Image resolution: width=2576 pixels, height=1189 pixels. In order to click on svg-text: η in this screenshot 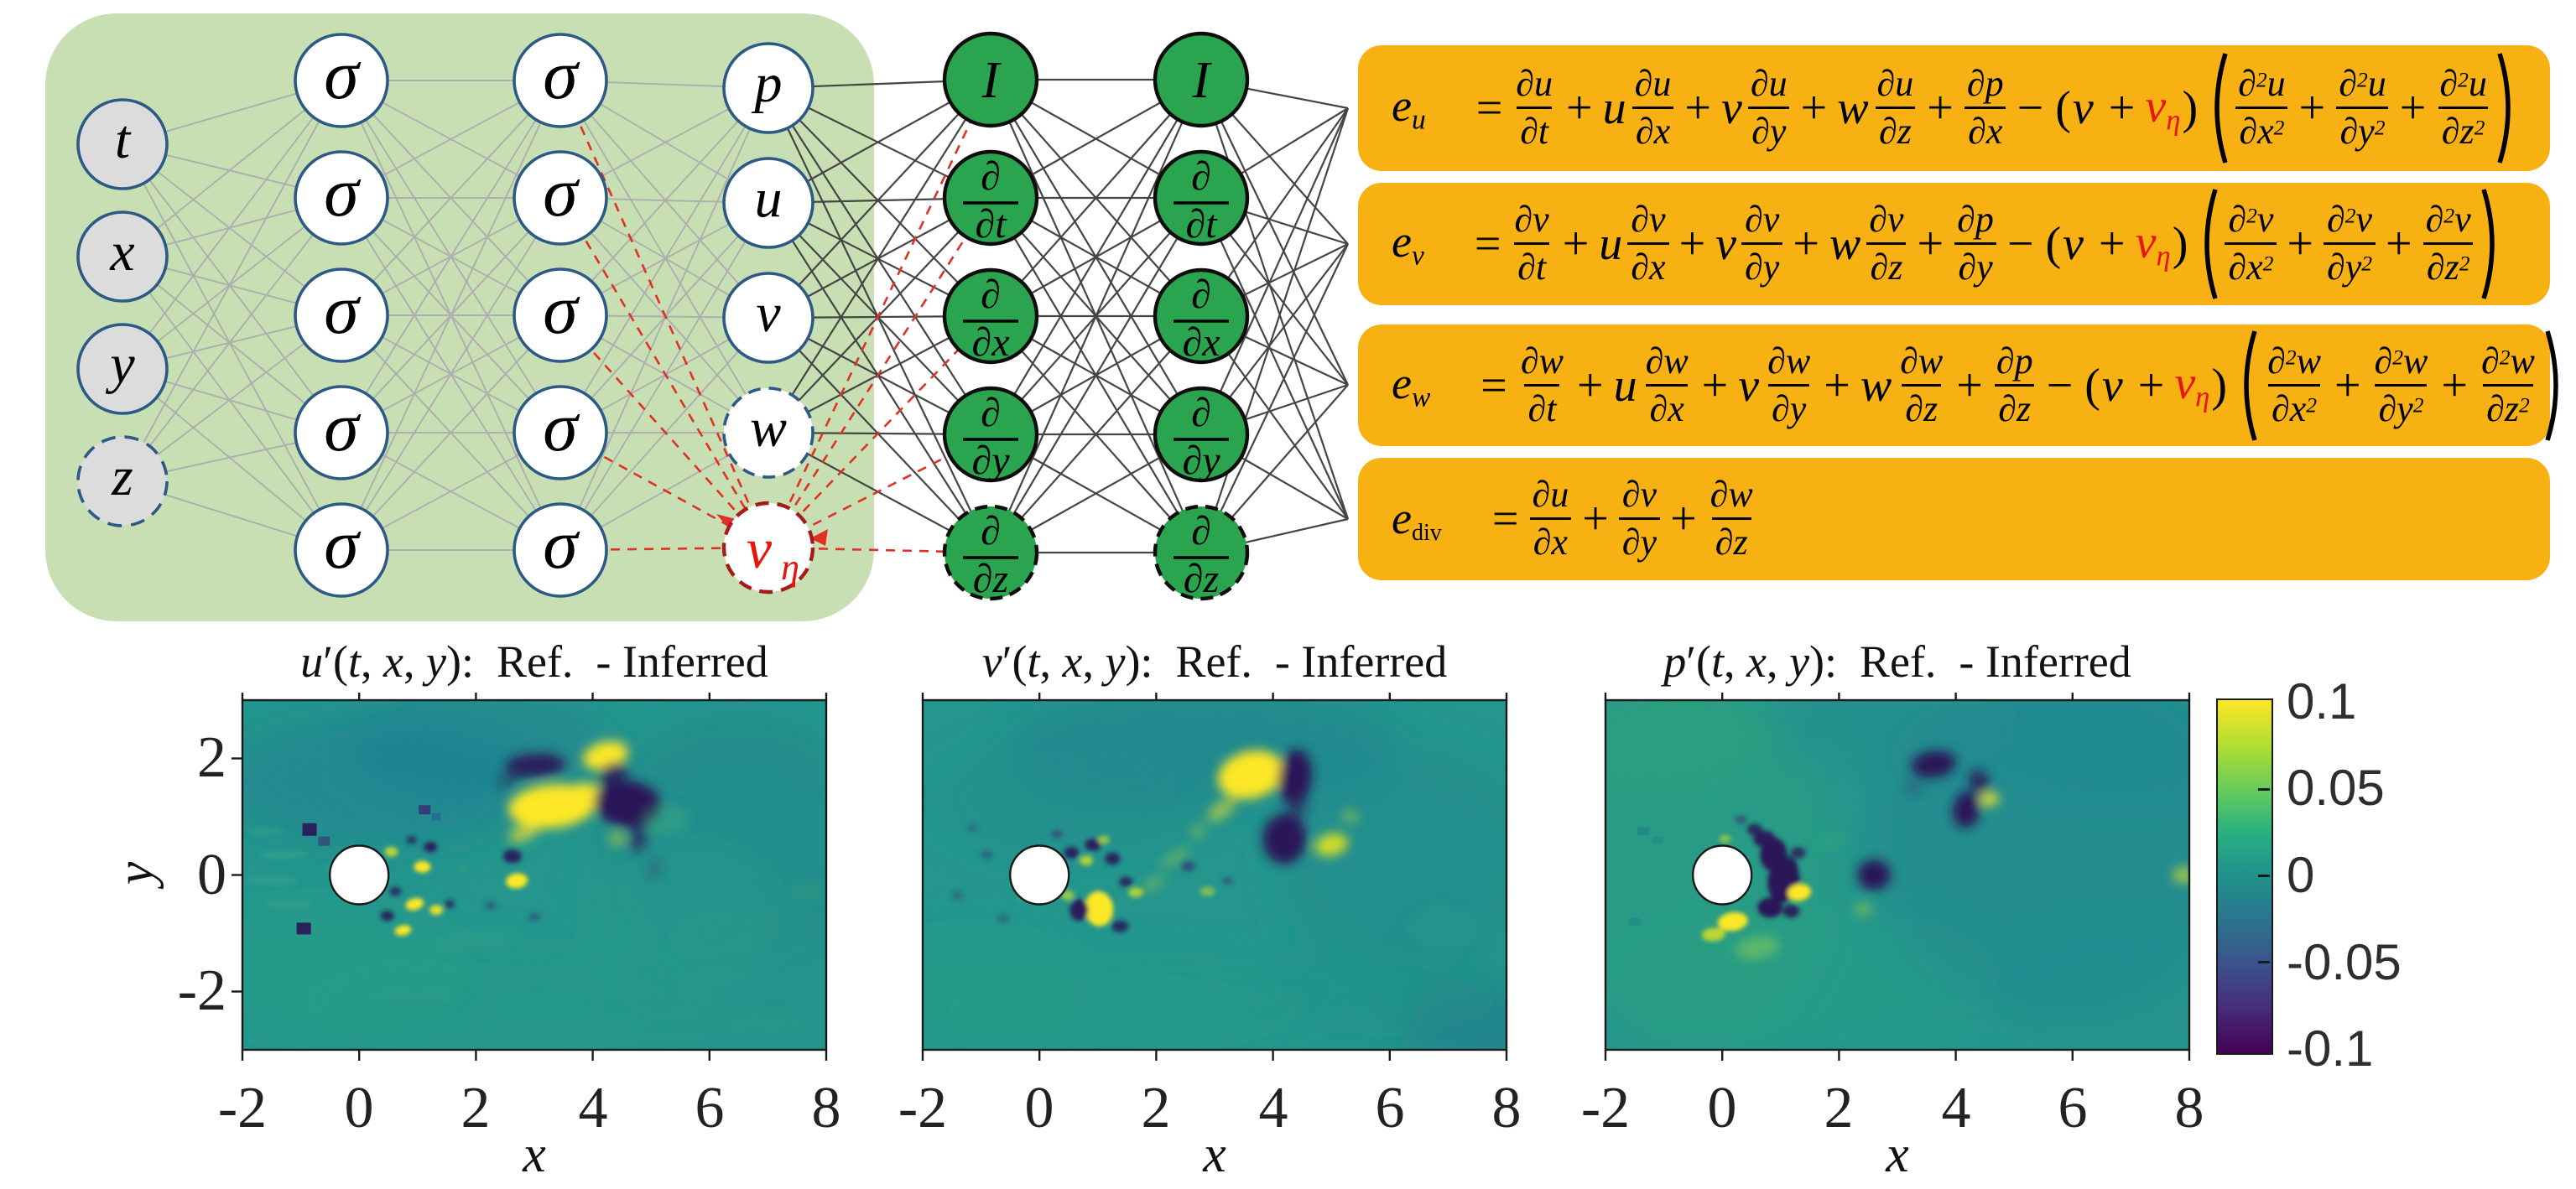, I will do `click(790, 568)`.